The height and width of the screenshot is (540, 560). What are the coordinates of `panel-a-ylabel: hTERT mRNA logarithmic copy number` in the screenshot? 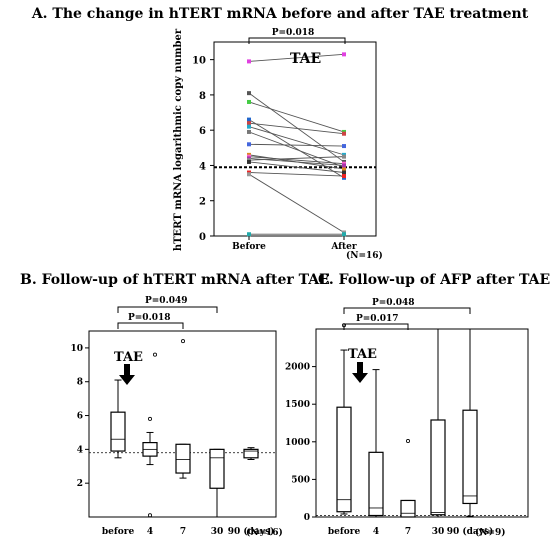 It's located at (178, 139).